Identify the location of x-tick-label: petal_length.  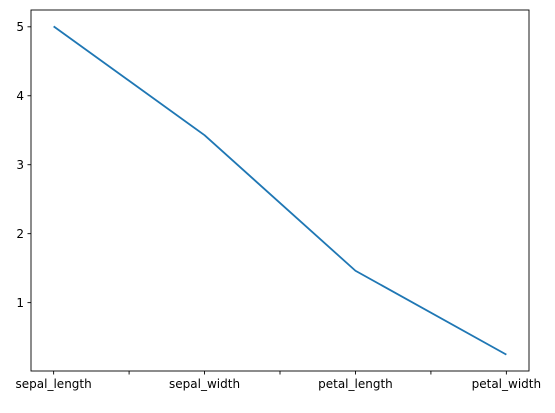
(355, 384).